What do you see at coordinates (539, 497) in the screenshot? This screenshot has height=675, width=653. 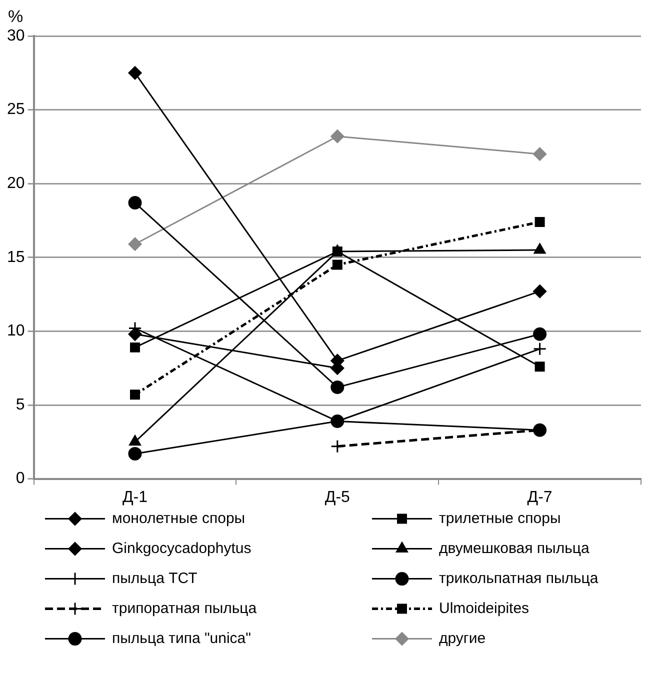 I see `x-tick-label: Д-7` at bounding box center [539, 497].